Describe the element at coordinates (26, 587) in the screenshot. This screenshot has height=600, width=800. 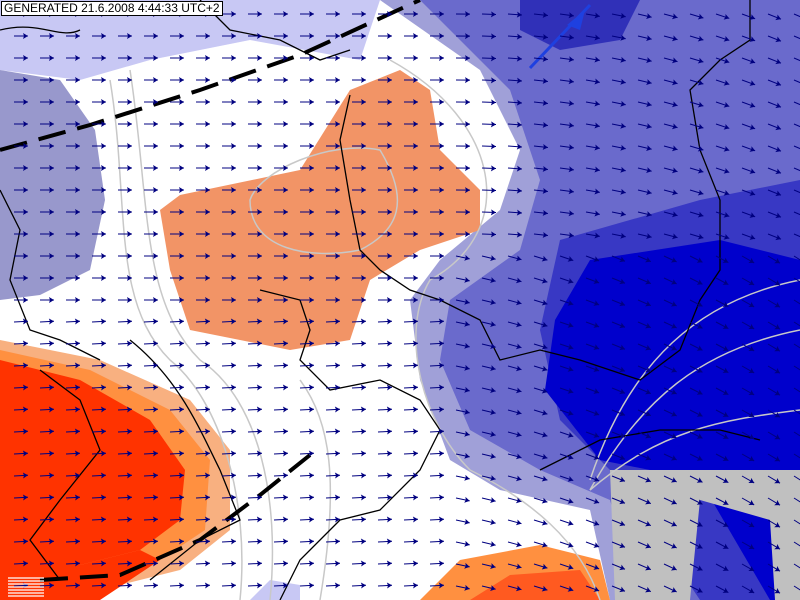
I see `legend-icon` at that location.